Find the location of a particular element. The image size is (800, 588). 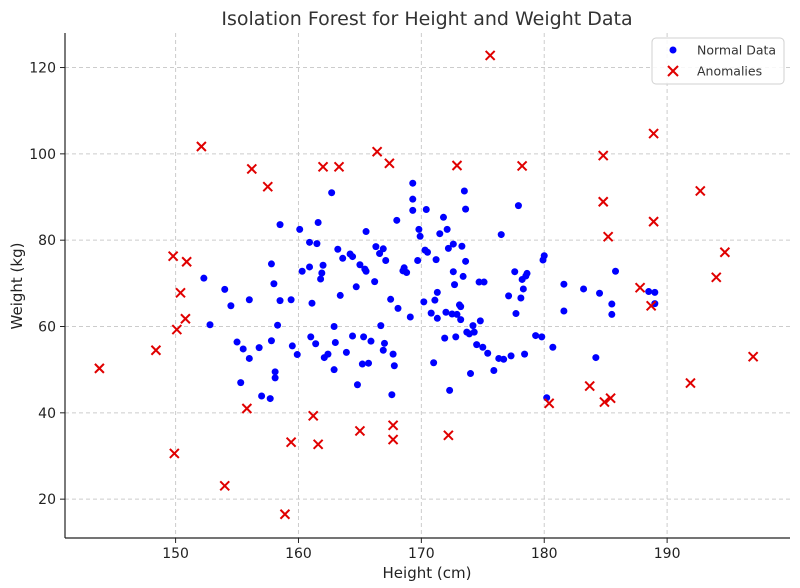

legend: Normal Data Anomalies is located at coordinates (718, 61).